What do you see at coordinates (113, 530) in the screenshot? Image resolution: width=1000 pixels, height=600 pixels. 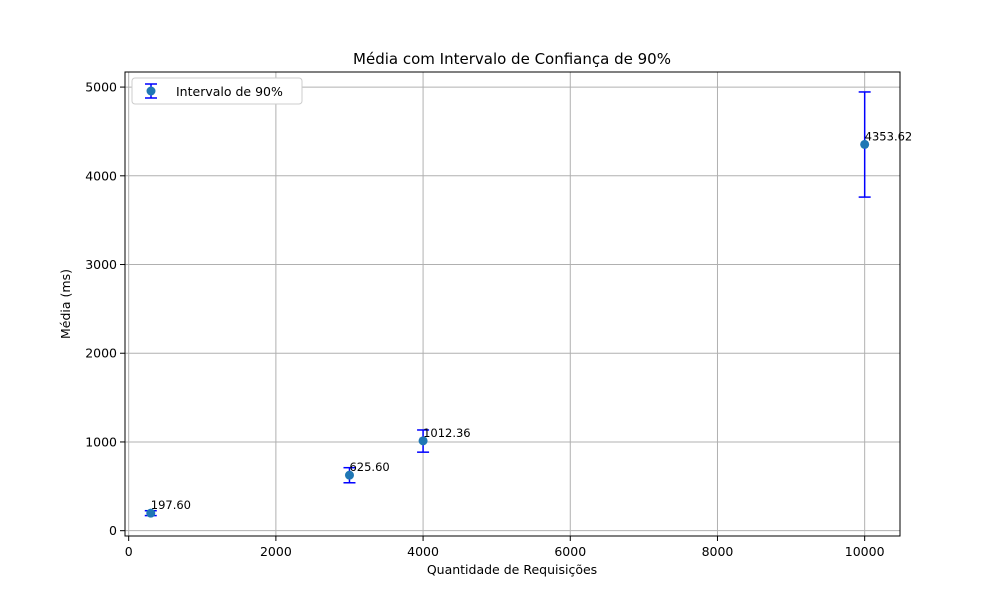 I see `y-tick-label: 0` at bounding box center [113, 530].